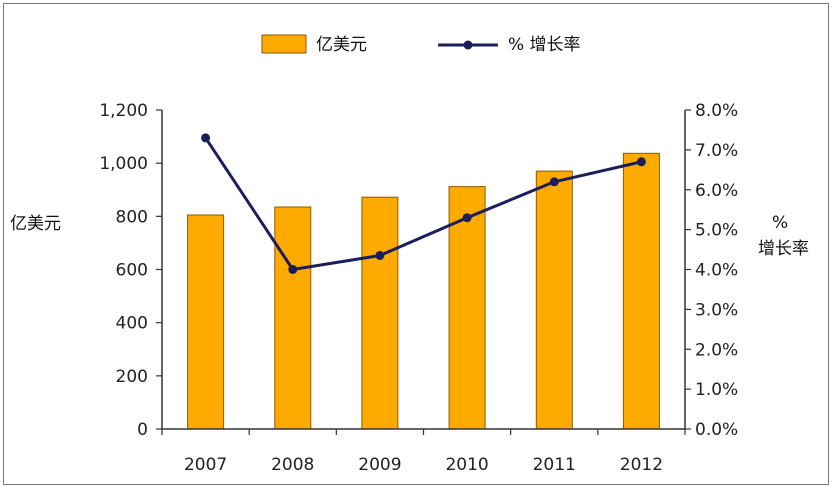  Describe the element at coordinates (379, 465) in the screenshot. I see `x-tick-label-2009: 2009` at that location.